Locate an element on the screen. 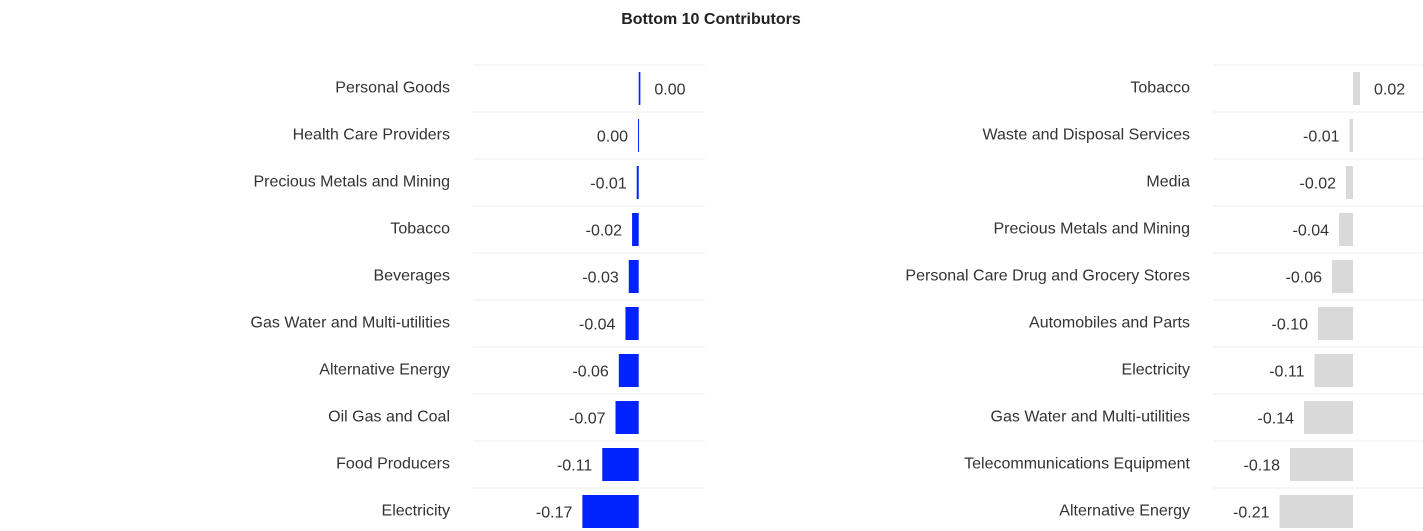 Image resolution: width=1423 pixels, height=531 pixels. chart-title: Bottom 10 Contributors is located at coordinates (711, 19).